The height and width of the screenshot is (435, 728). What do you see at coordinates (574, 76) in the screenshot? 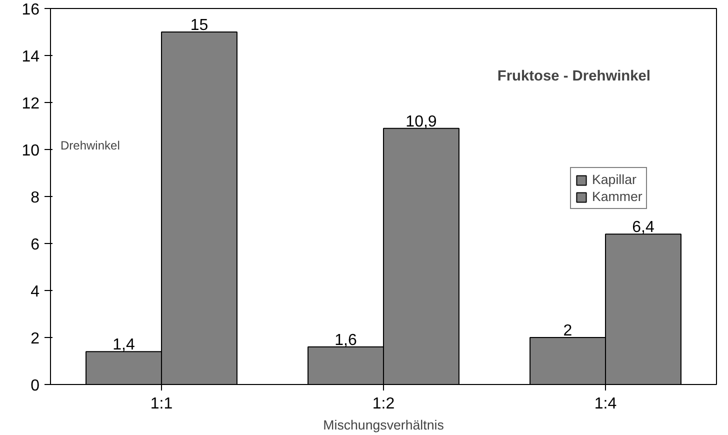
I see `text: Fruktose - Drehwinkel` at bounding box center [574, 76].